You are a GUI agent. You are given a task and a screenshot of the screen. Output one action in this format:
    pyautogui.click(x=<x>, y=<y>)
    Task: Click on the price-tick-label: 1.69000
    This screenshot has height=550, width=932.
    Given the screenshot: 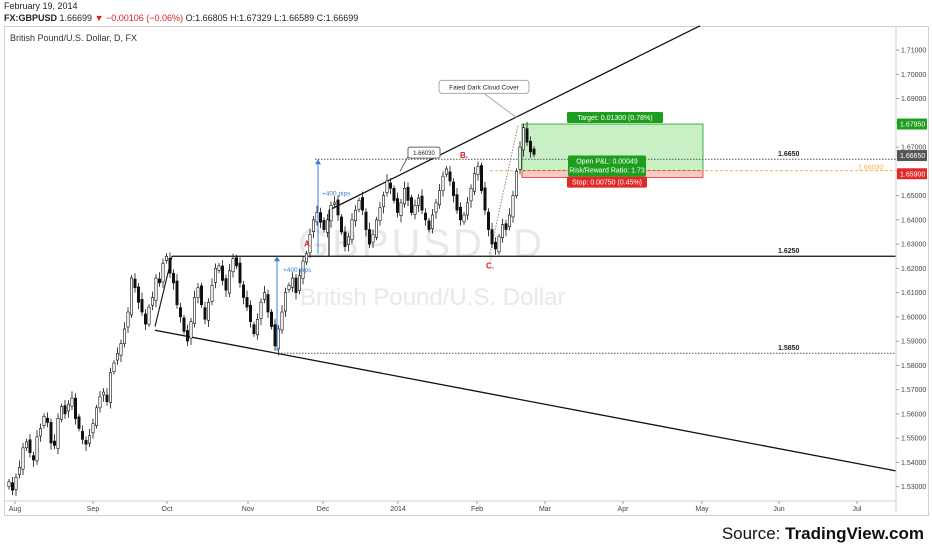 What is the action you would take?
    pyautogui.click(x=913, y=99)
    